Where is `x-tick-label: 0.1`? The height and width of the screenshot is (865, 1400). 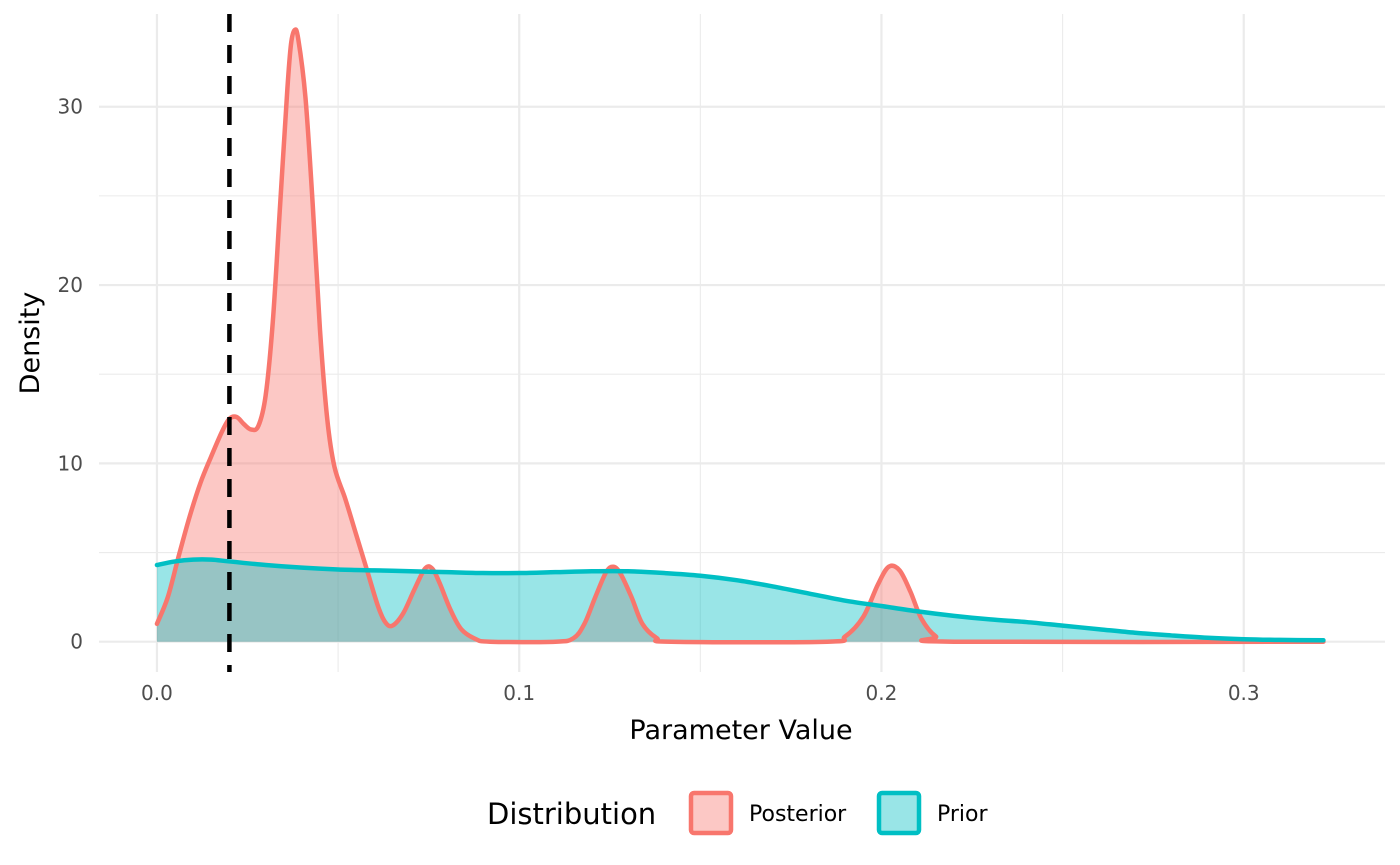
x-tick-label: 0.1 is located at coordinates (519, 693).